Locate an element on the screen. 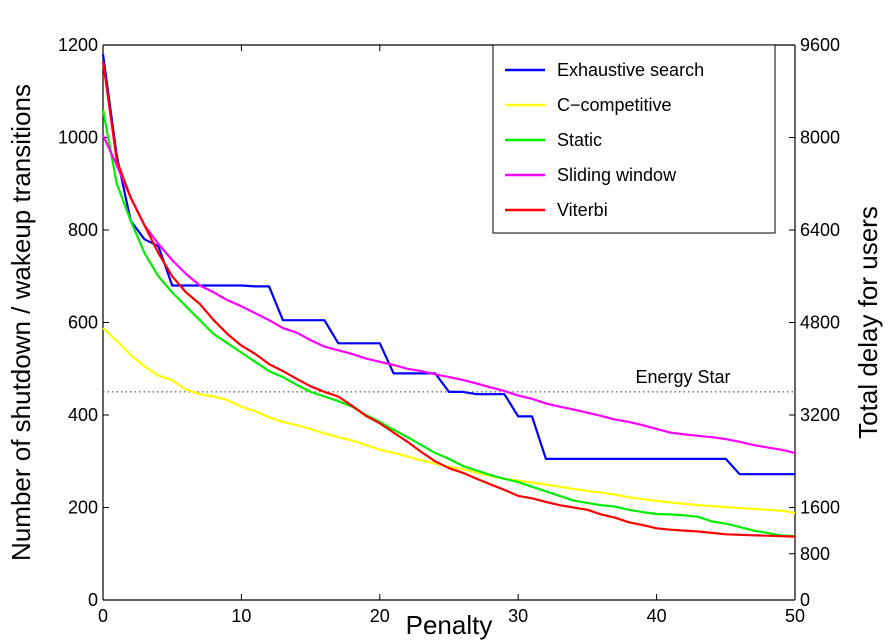  legend-label: Viterbi is located at coordinates (582, 210).